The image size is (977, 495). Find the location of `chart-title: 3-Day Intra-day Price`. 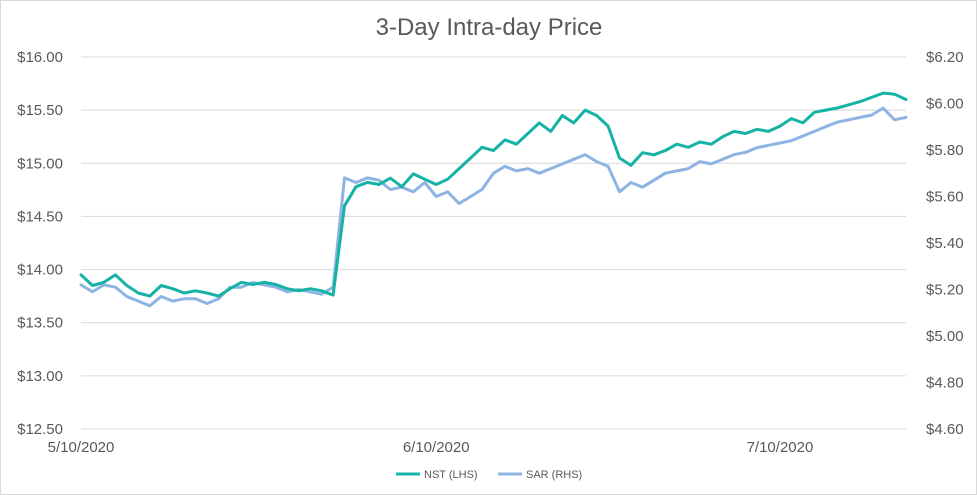

chart-title: 3-Day Intra-day Price is located at coordinates (489, 27).